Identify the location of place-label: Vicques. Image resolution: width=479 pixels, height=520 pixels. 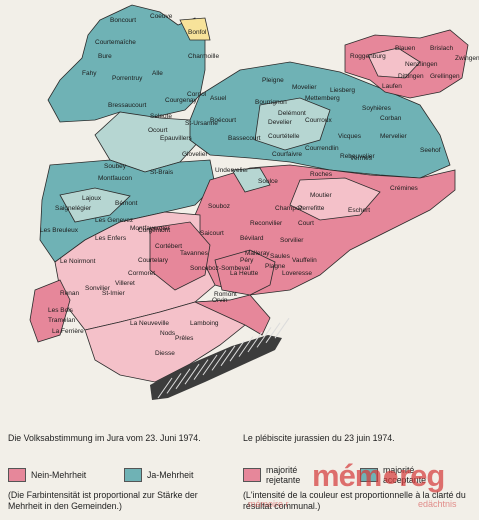
(350, 136).